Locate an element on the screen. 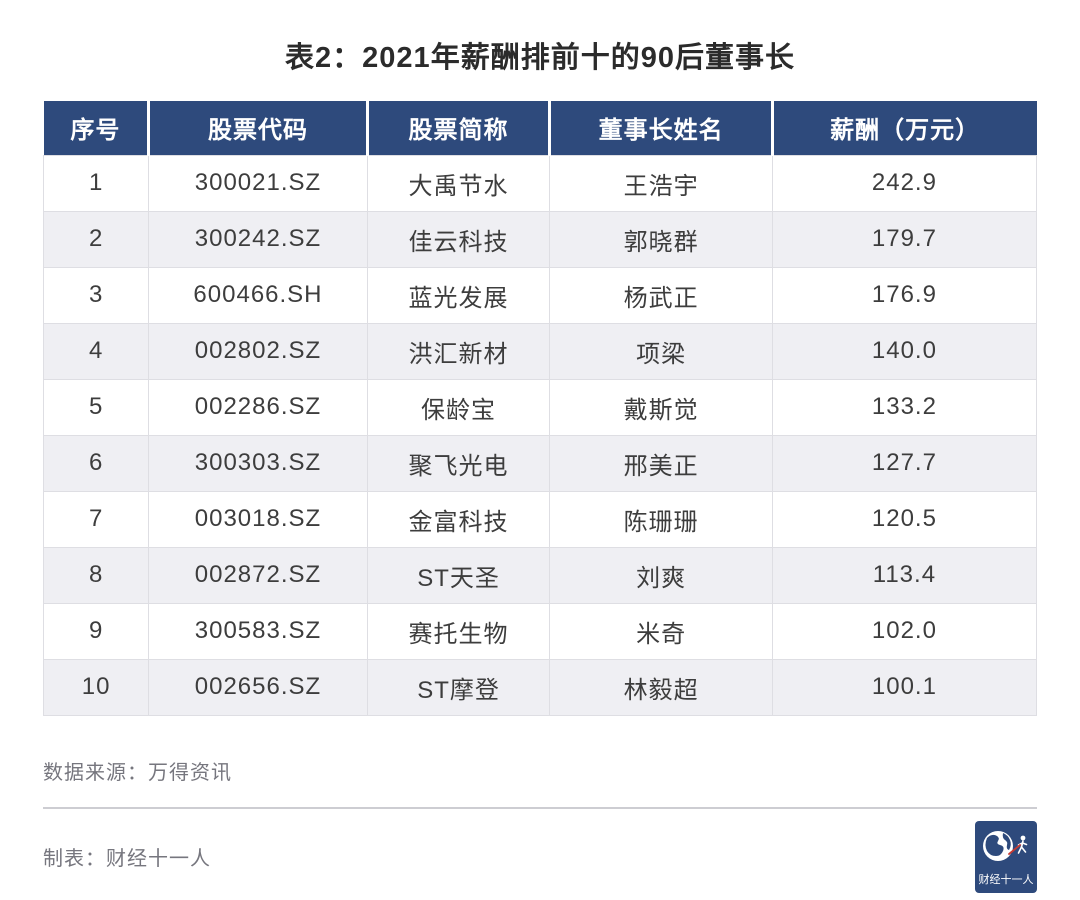 The width and height of the screenshot is (1080, 900). cell-stock-name: 金富科技 is located at coordinates (458, 519).